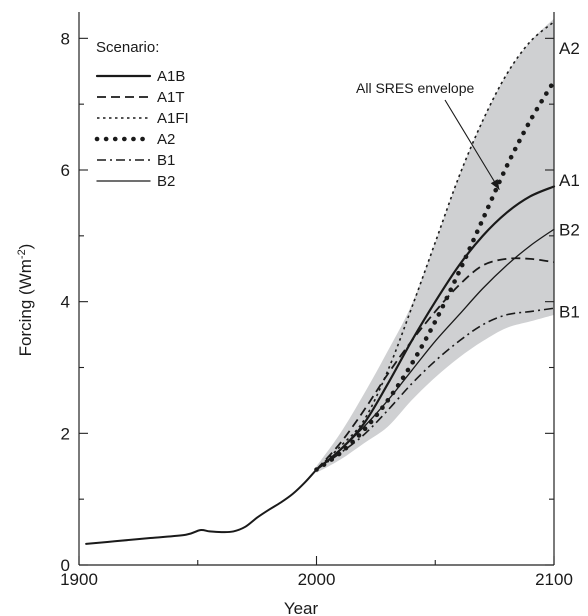  Describe the element at coordinates (301, 607) in the screenshot. I see `x-axis-title: Year` at that location.